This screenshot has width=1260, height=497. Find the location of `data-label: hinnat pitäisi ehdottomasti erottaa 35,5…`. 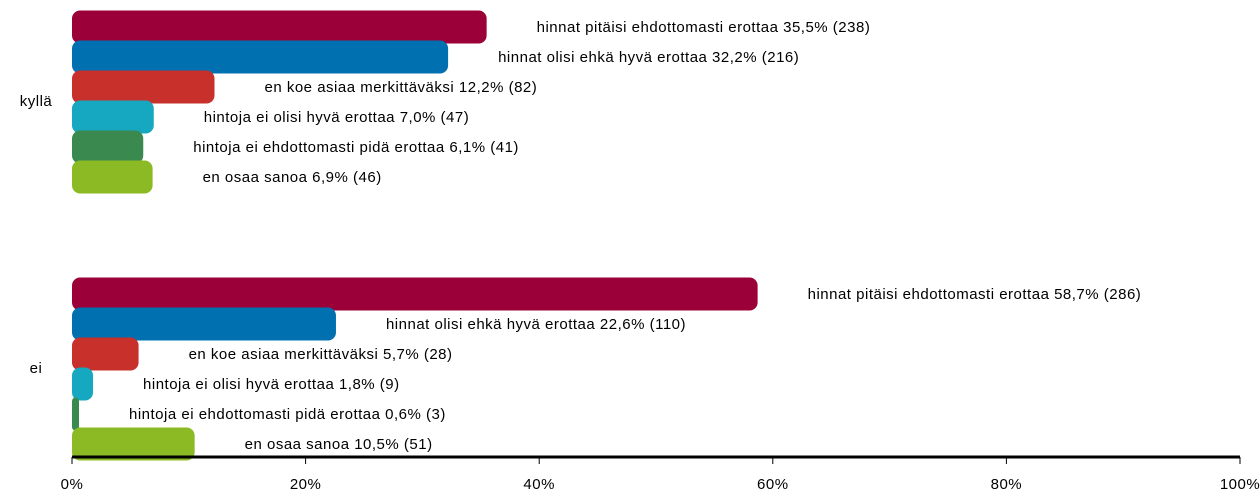

data-label: hinnat pitäisi ehdottomasti erottaa 35,5… is located at coordinates (704, 27).